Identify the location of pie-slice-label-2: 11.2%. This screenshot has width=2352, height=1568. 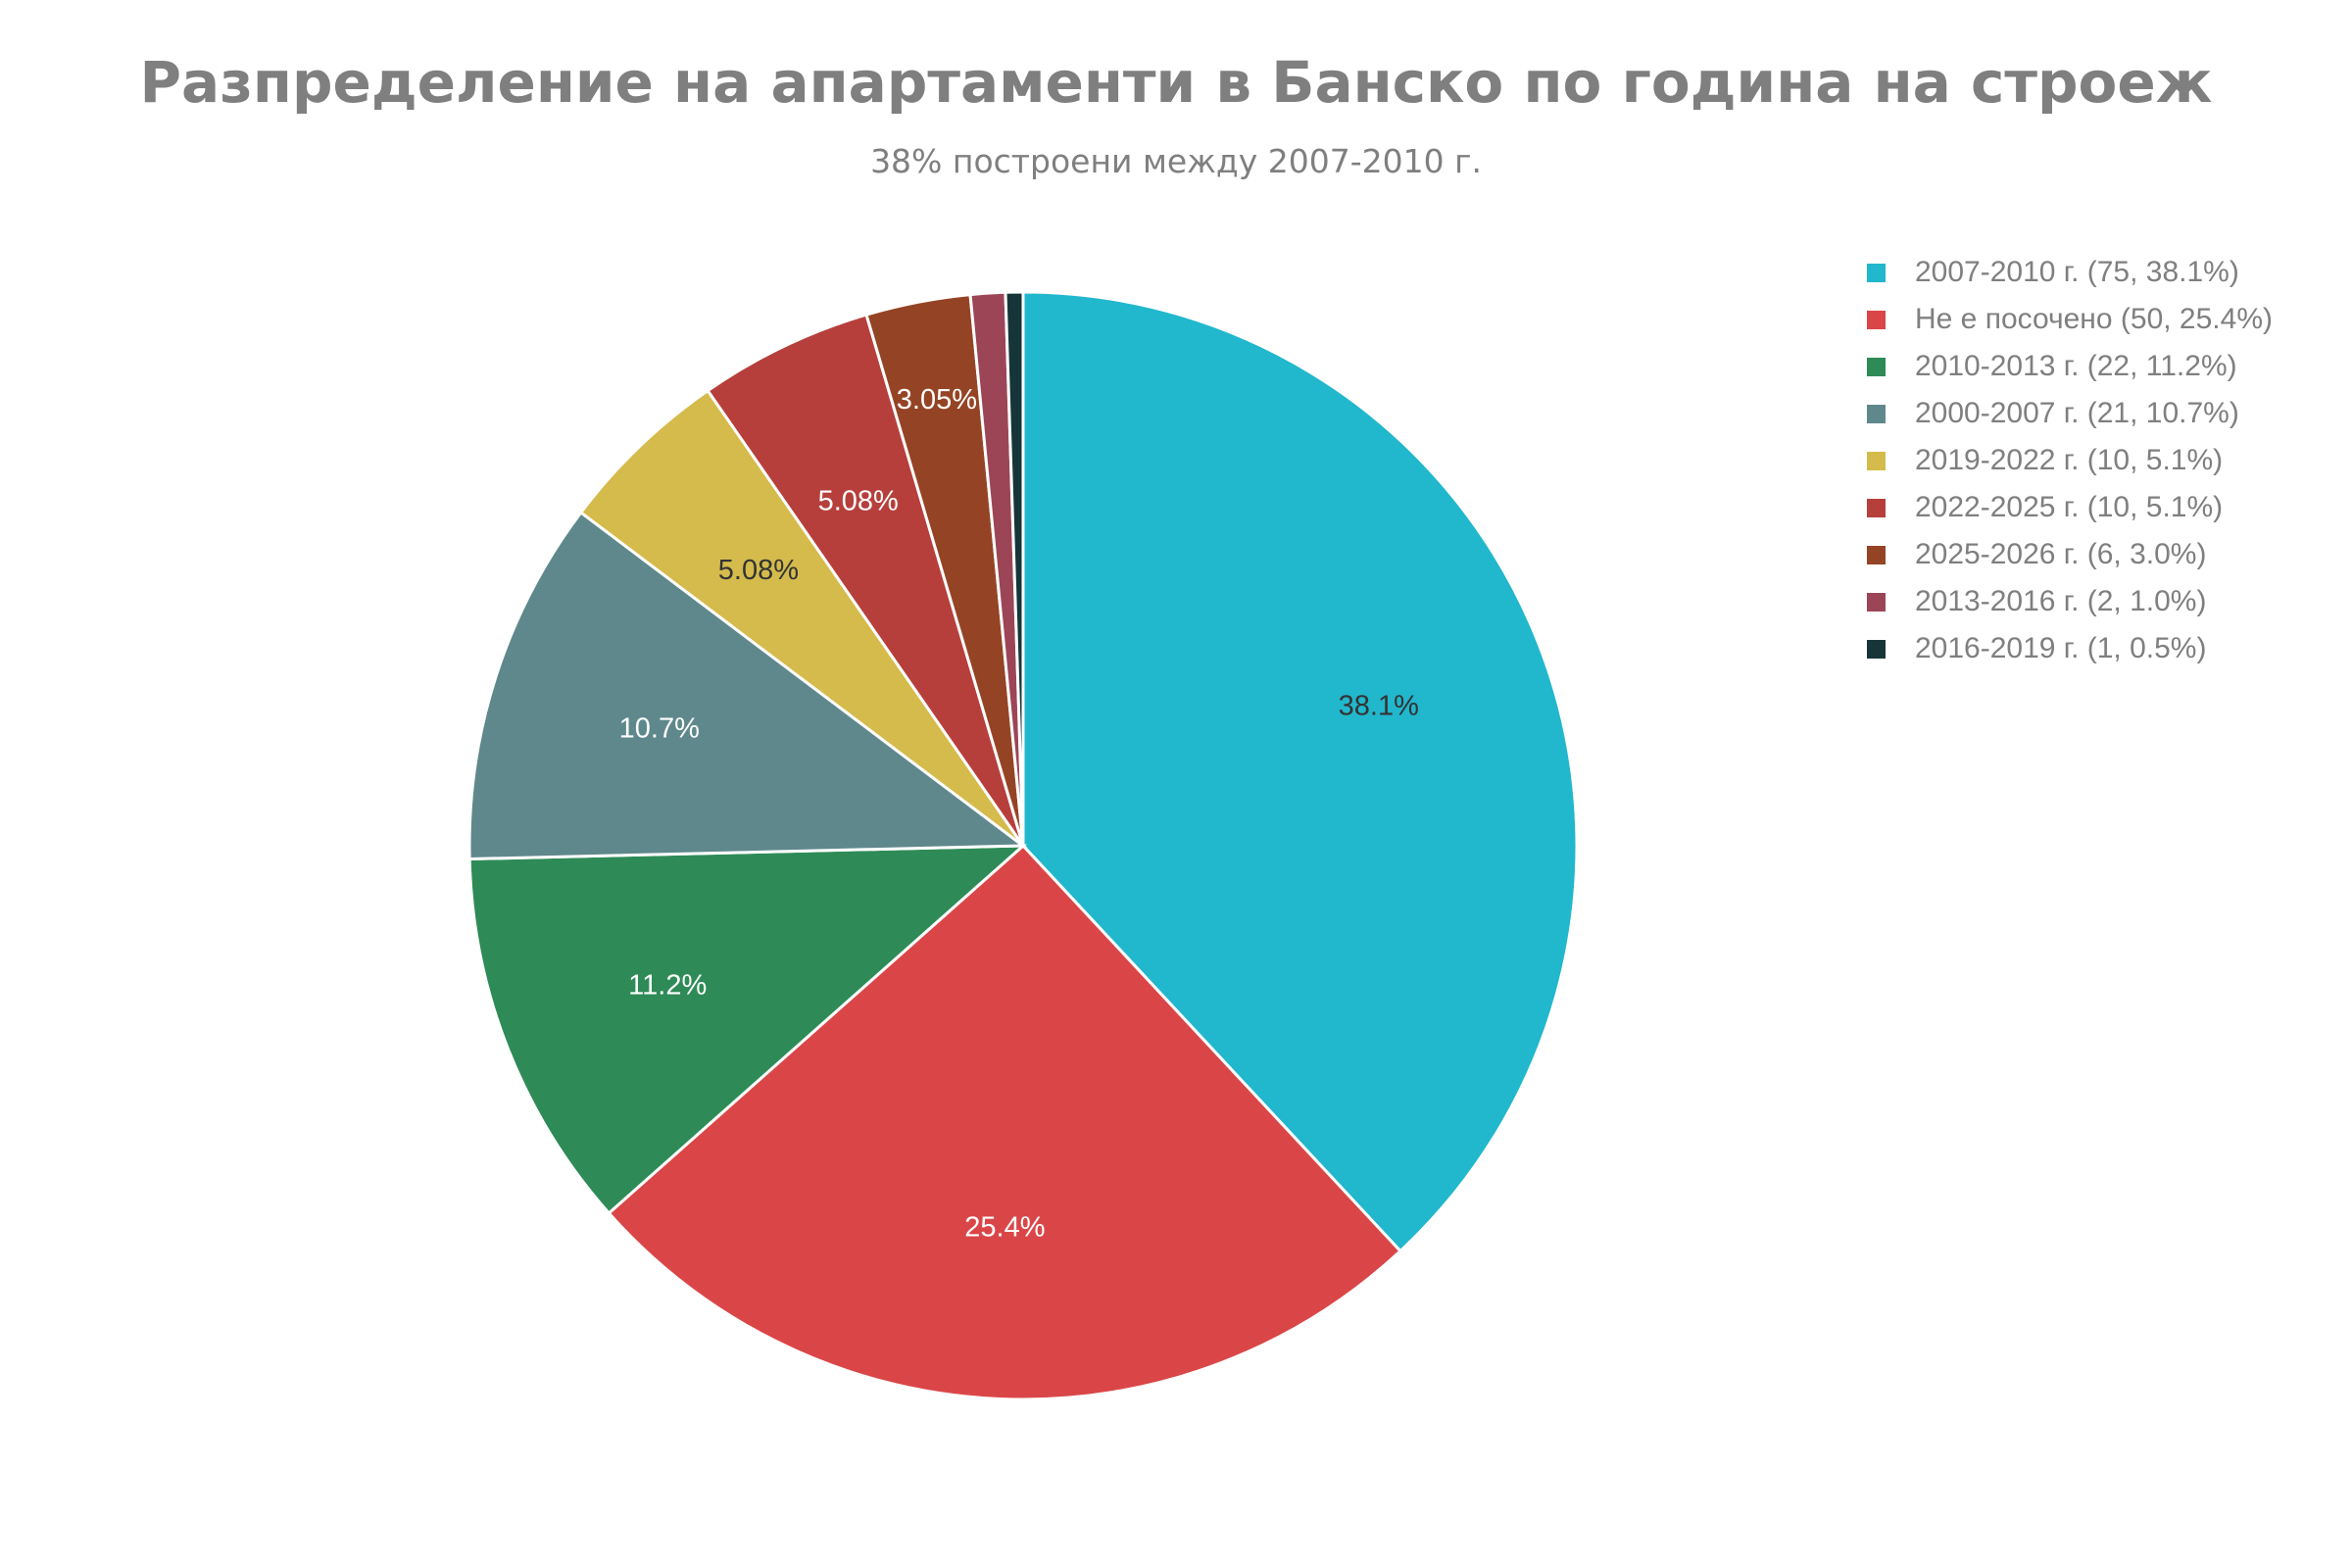
(667, 986).